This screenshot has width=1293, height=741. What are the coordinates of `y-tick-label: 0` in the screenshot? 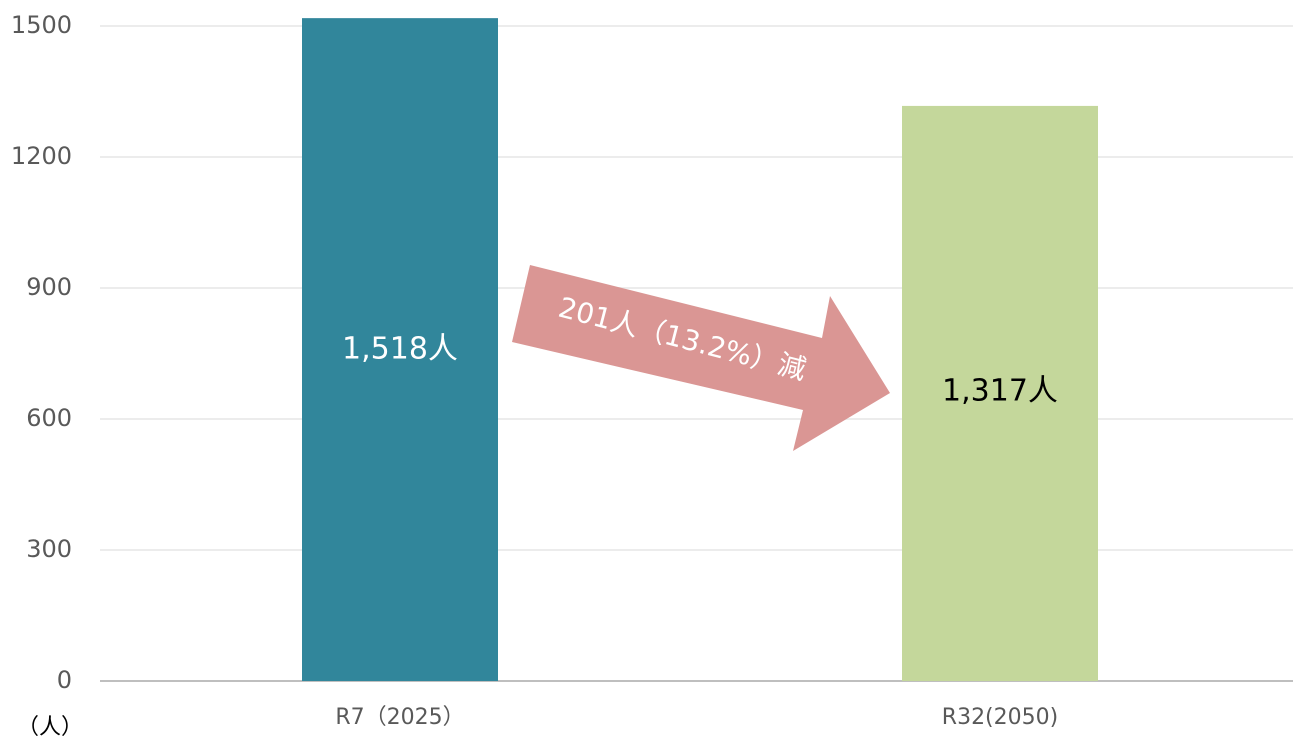 It's located at (64, 680).